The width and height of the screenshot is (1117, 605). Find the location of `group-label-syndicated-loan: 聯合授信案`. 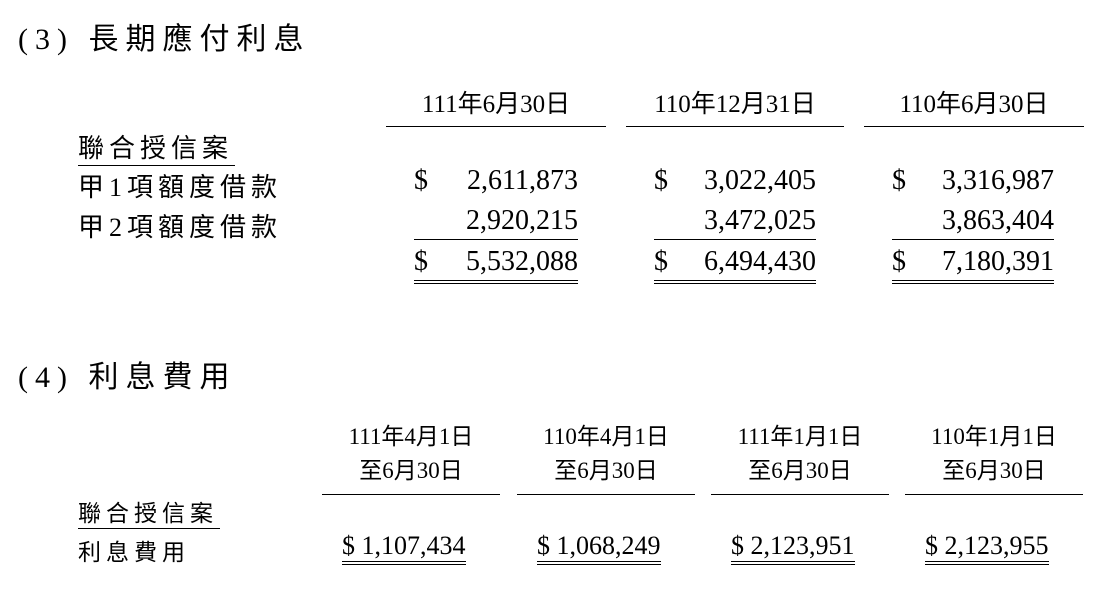

group-label-syndicated-loan: 聯合授信案 is located at coordinates (157, 147).